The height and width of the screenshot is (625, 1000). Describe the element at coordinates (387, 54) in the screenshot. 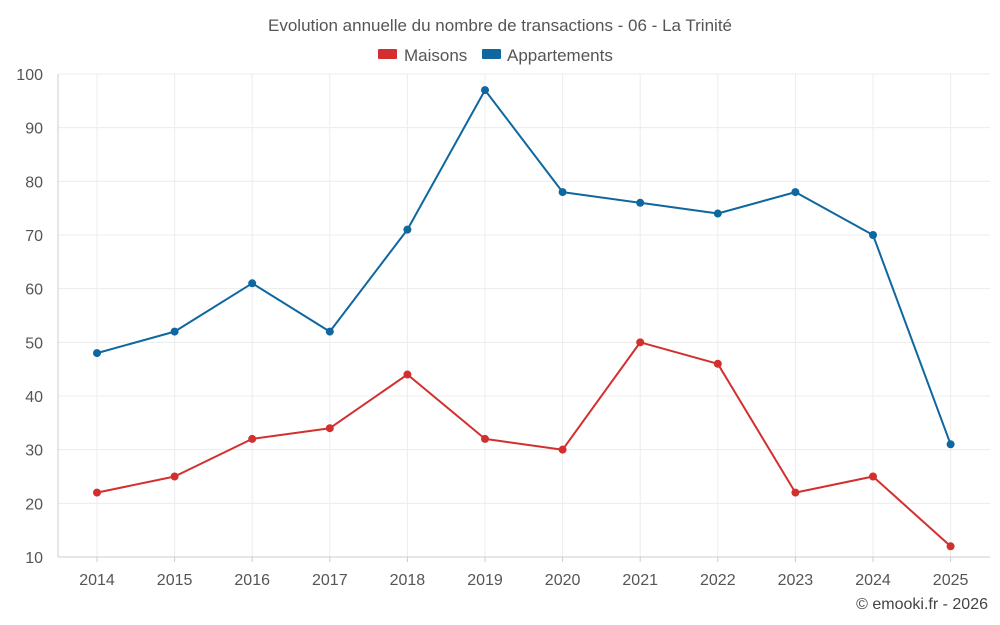

I see `legend-swatch-maisons` at that location.